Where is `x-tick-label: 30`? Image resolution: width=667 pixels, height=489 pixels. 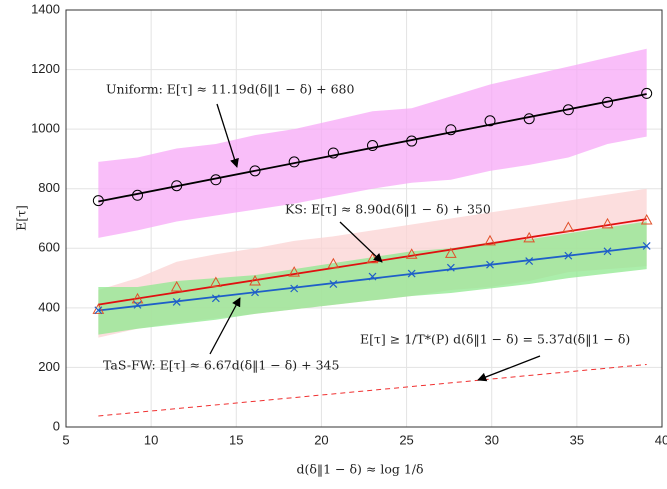
x-tick-label: 30 is located at coordinates (491, 439).